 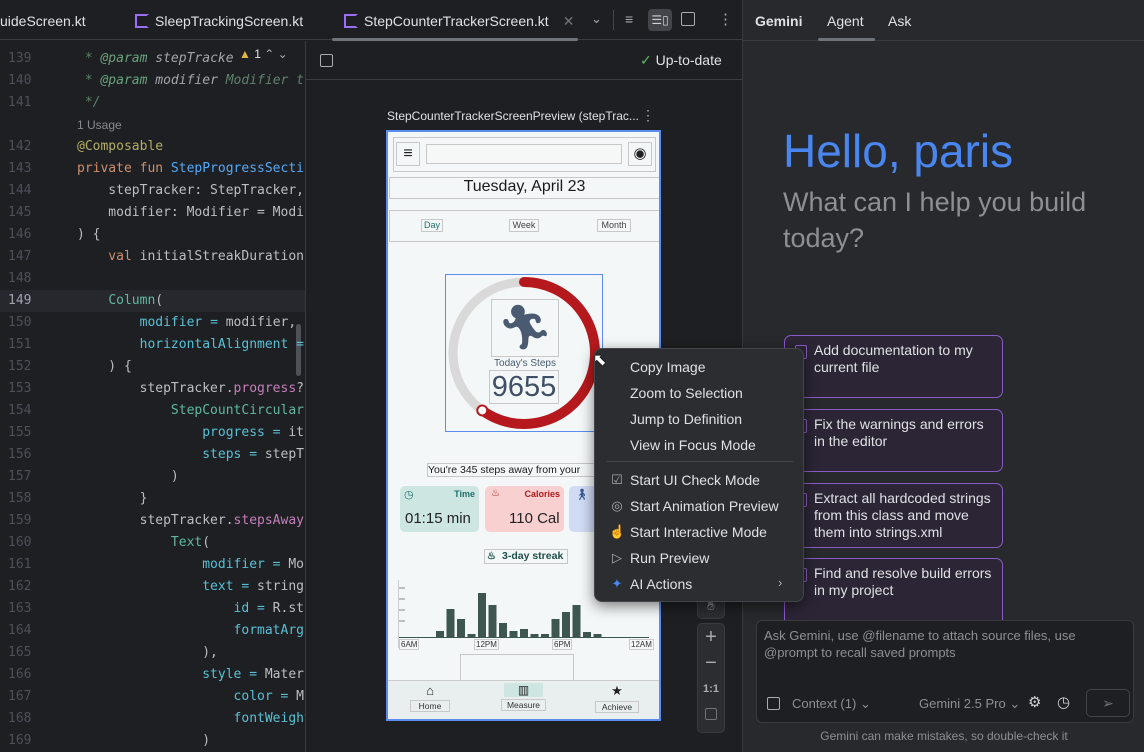 What do you see at coordinates (646, 60) in the screenshot?
I see `check-icon: ✓` at bounding box center [646, 60].